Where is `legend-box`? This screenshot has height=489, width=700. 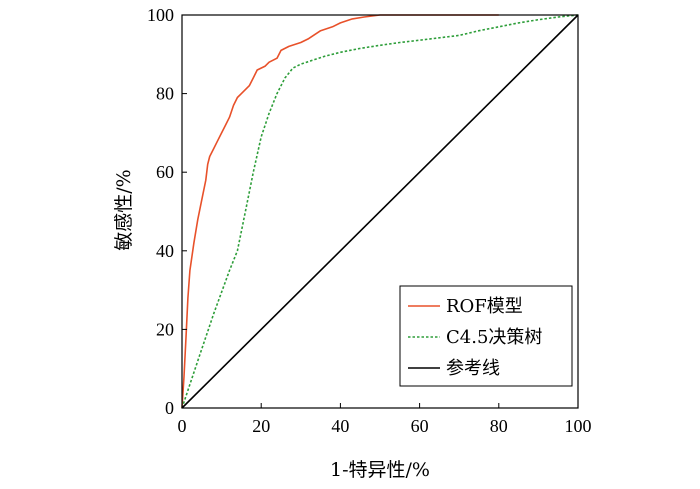
legend-box is located at coordinates (486, 336).